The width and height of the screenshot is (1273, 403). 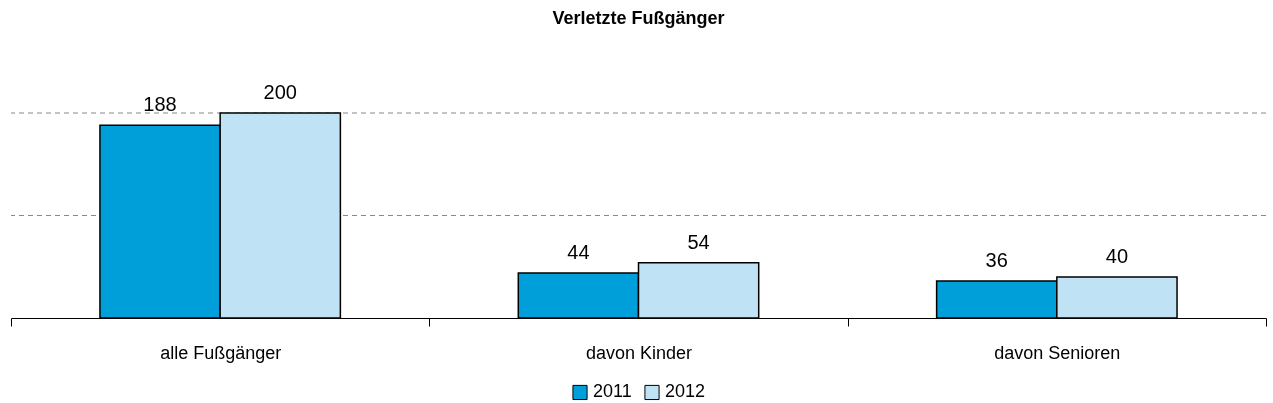 I want to click on data-label: 40, so click(x=1117, y=256).